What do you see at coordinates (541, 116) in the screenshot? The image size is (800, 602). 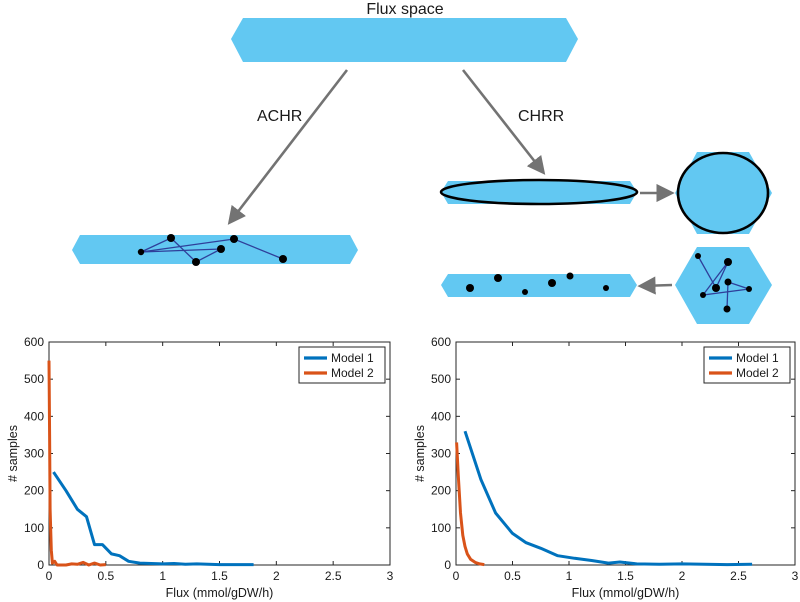 I see `chrr-label: CHRR` at bounding box center [541, 116].